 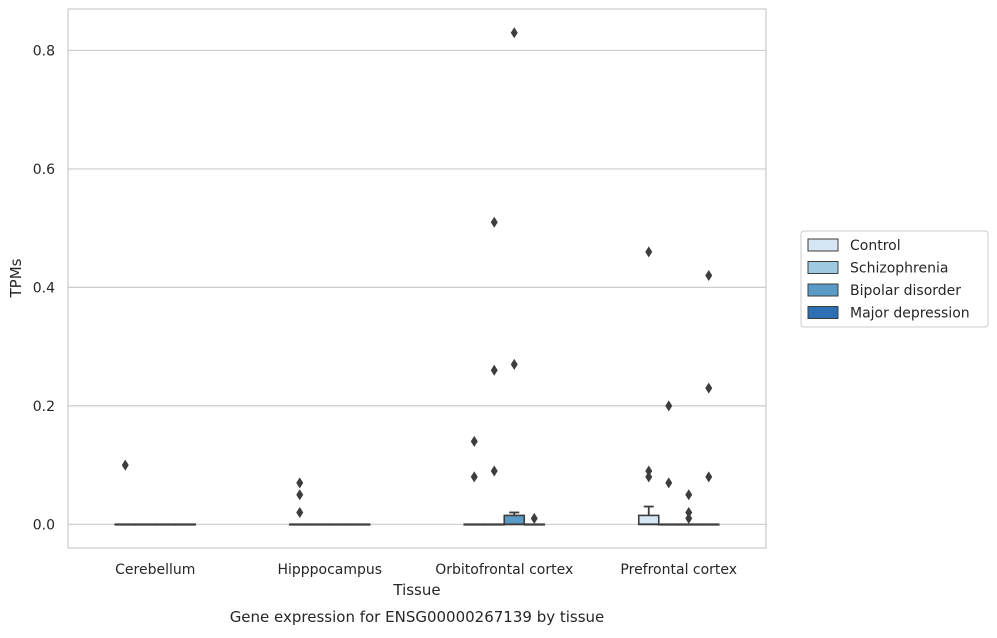 I want to click on legend-label: Control, so click(x=875, y=246).